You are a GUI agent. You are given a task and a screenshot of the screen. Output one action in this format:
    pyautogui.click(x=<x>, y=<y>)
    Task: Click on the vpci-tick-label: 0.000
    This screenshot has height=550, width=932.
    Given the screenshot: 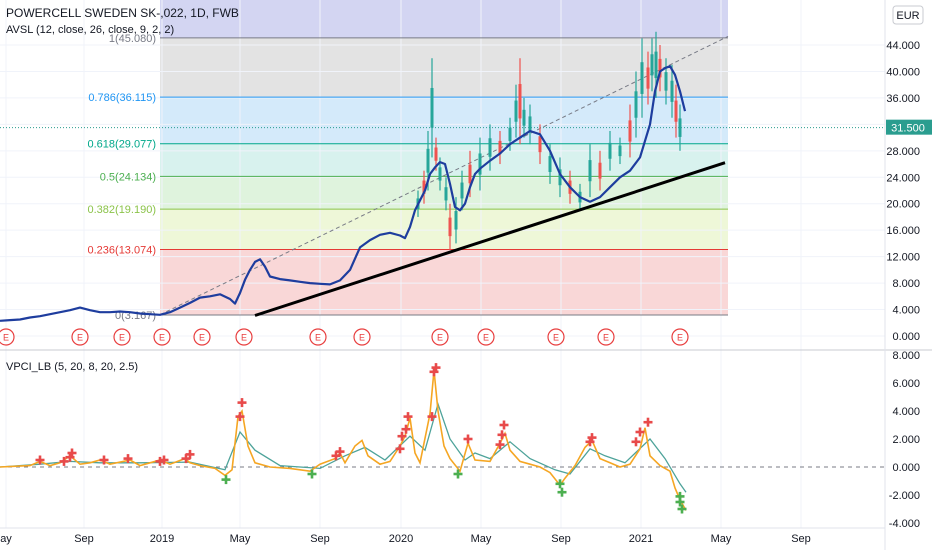 What is the action you would take?
    pyautogui.click(x=906, y=468)
    